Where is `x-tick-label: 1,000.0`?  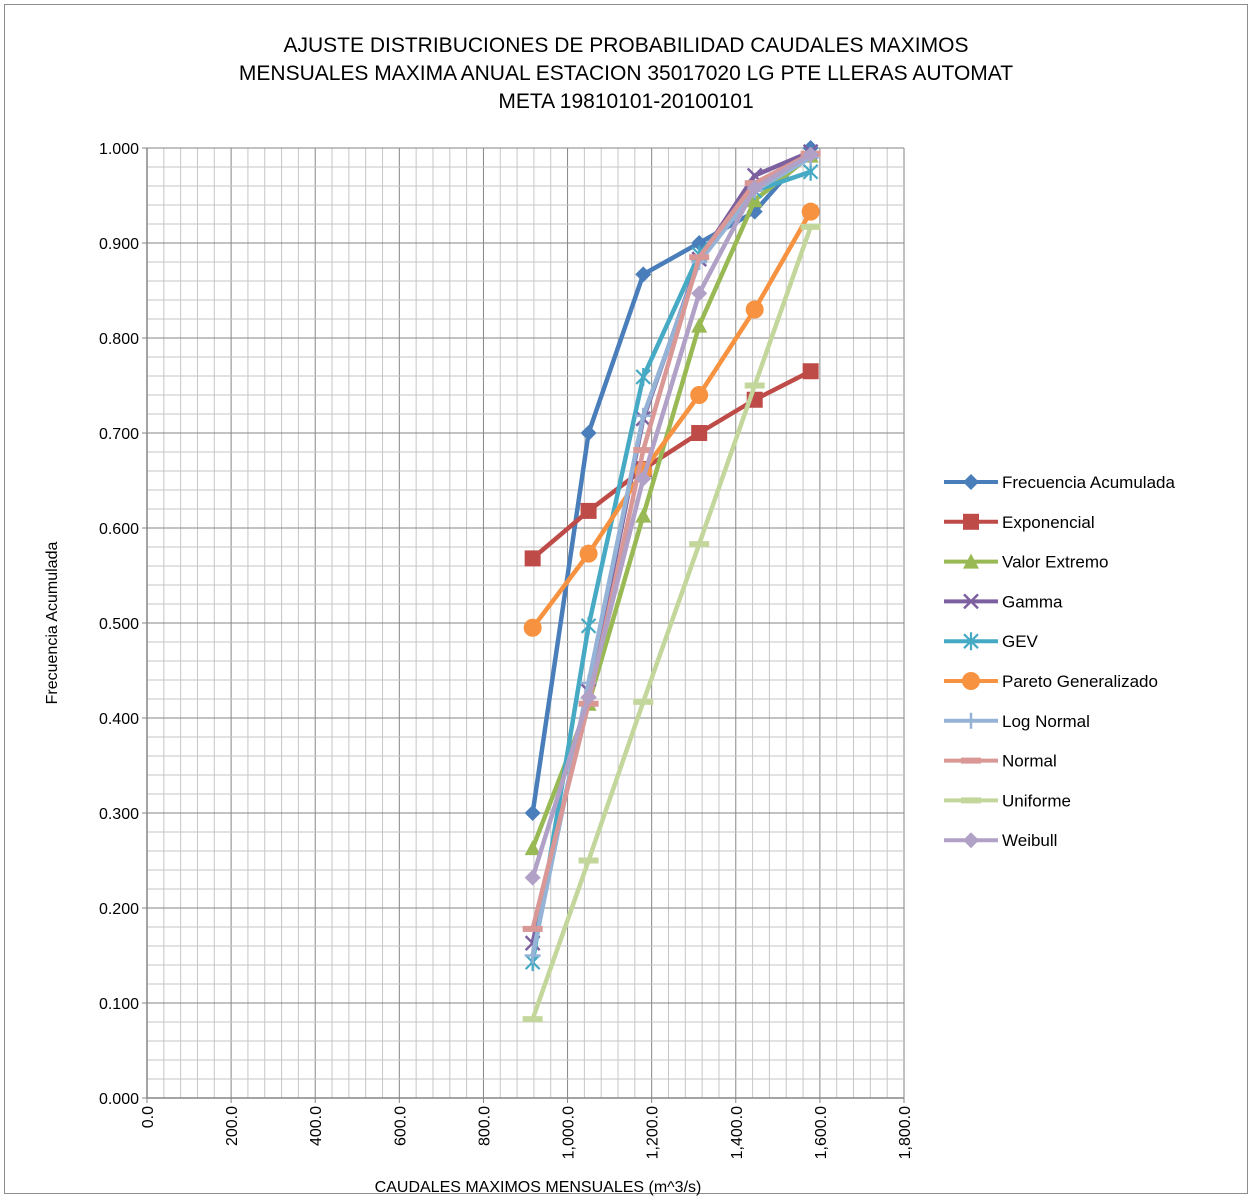
x-tick-label: 1,000.0 is located at coordinates (569, 1132).